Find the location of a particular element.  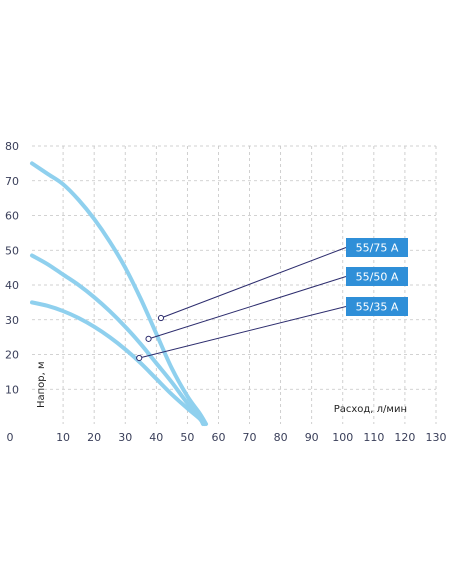

y-tick-label: 60 is located at coordinates (12, 216).